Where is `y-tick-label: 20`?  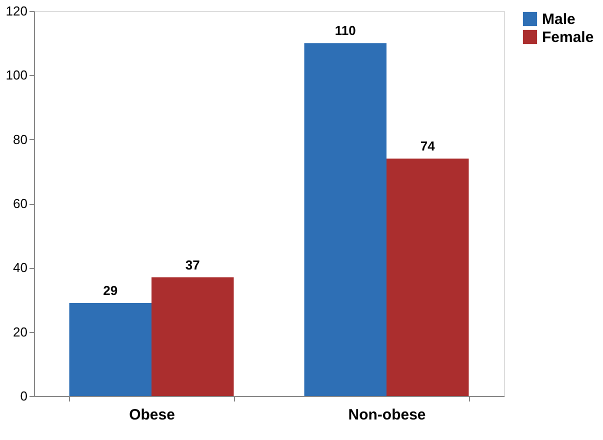
y-tick-label: 20 is located at coordinates (20, 332).